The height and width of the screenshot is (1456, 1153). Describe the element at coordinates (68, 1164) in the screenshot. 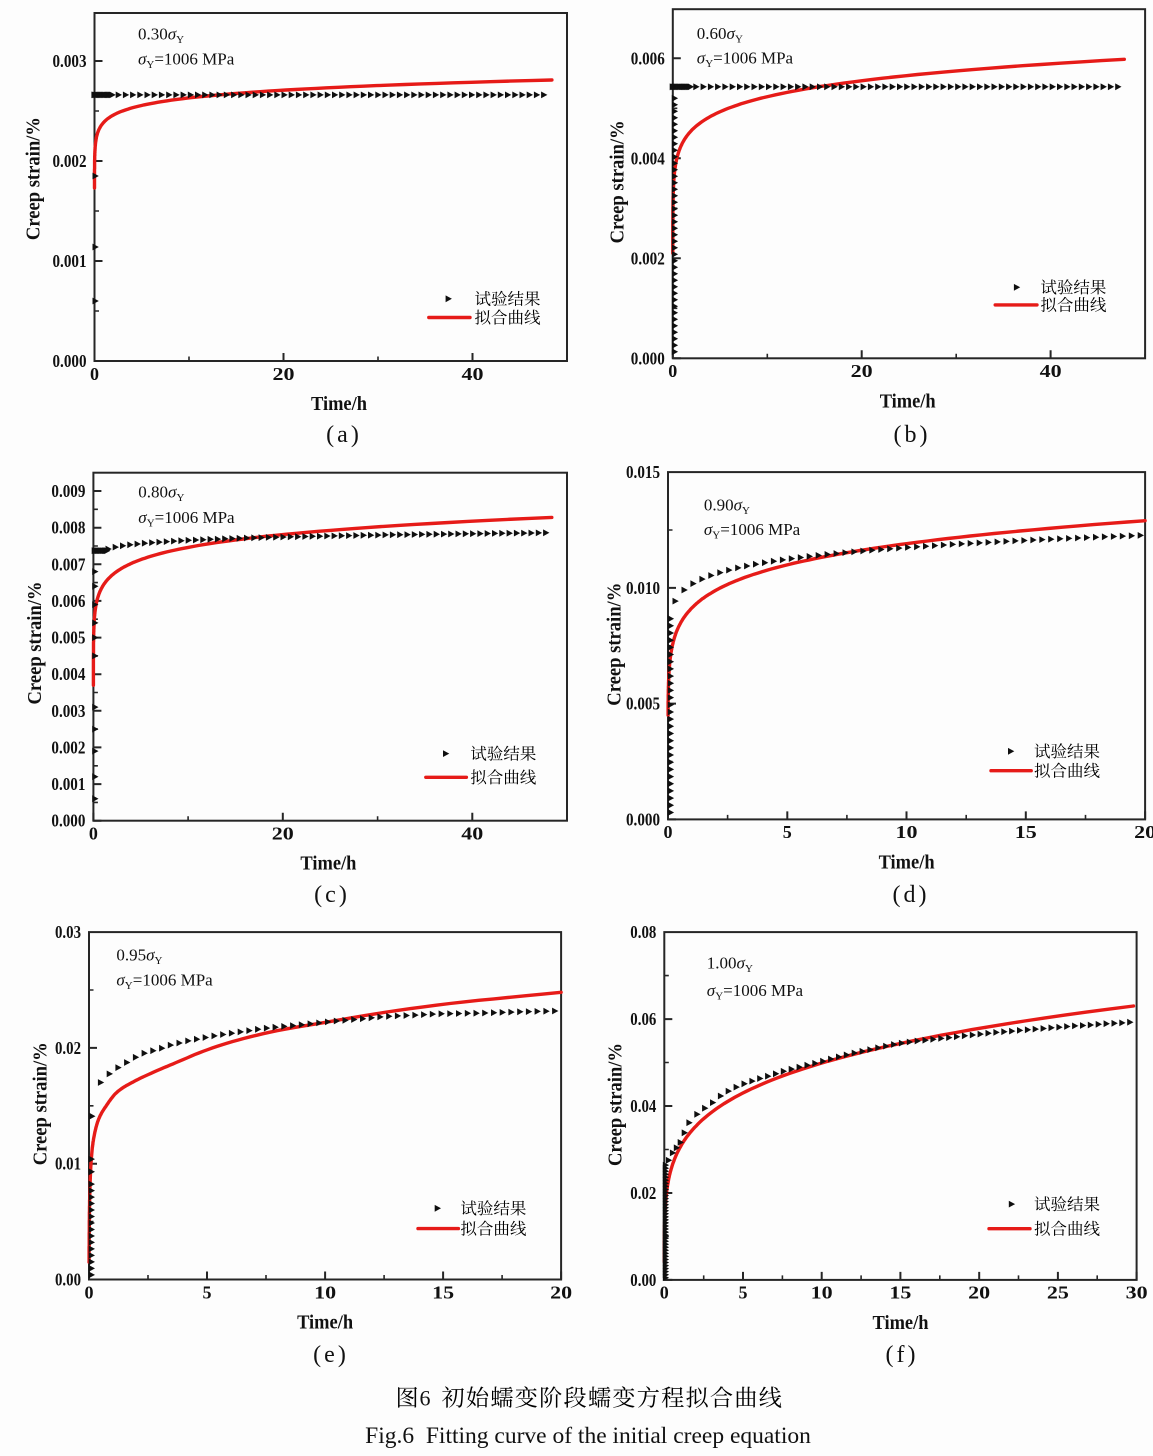

I see `svg-text: 0.01` at that location.